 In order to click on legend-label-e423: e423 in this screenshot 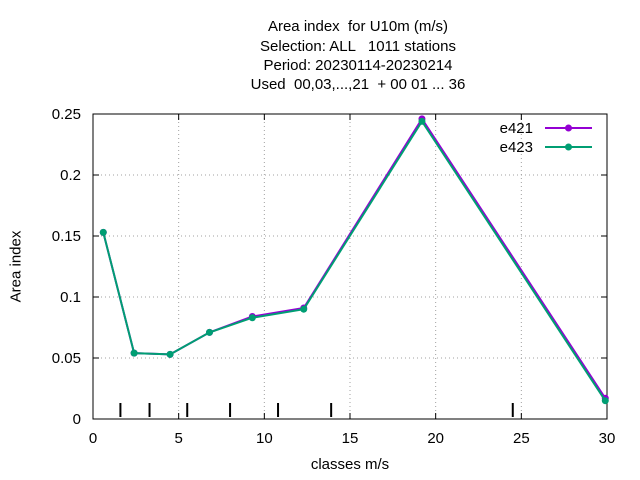, I will do `click(516, 147)`.